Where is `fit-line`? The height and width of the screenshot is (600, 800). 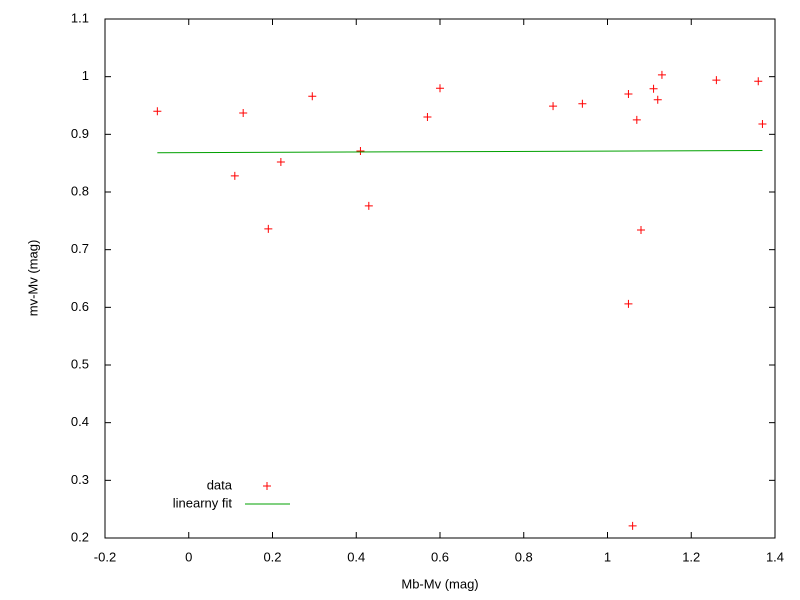
fit-line is located at coordinates (460, 151).